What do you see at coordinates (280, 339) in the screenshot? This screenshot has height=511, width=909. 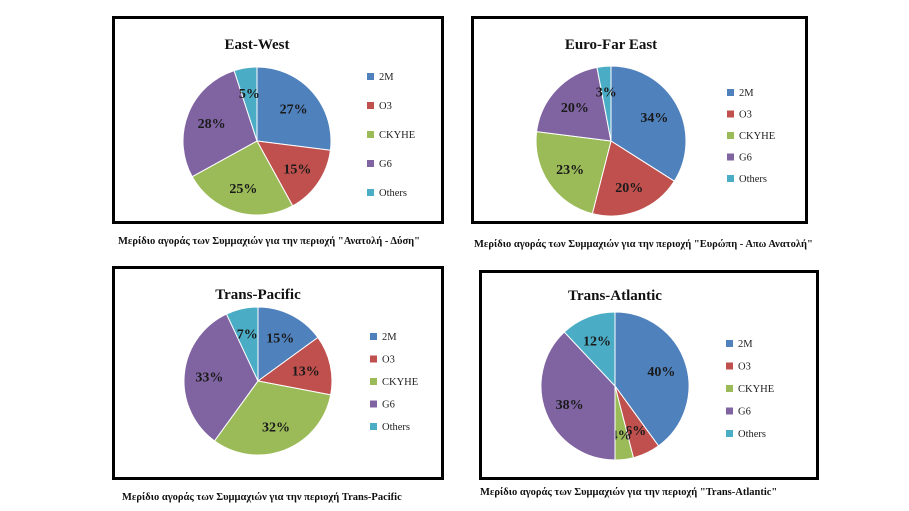 I see `slice-label-2m: 15%` at bounding box center [280, 339].